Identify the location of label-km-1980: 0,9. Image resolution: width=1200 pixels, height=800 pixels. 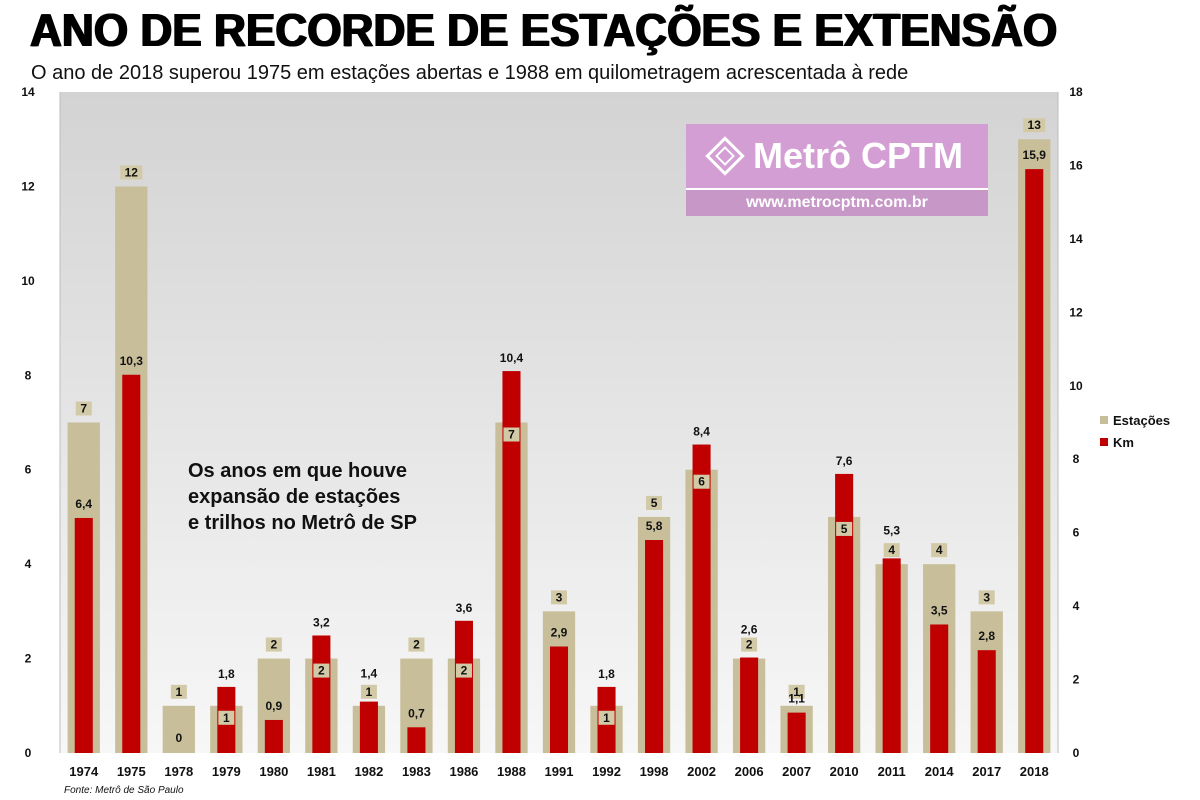
(274, 706).